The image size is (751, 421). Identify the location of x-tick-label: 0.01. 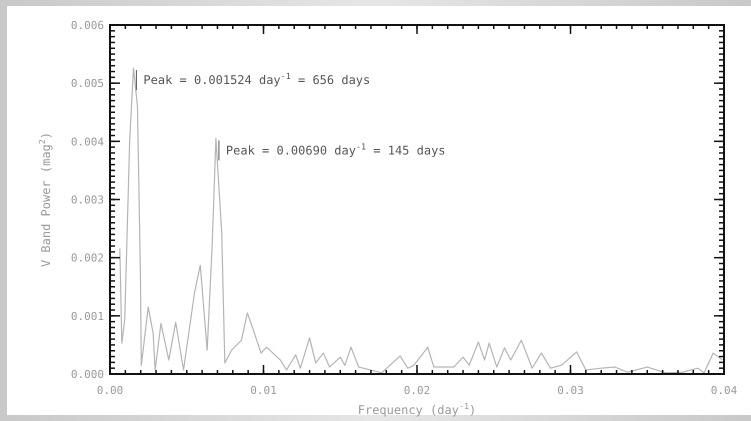
(263, 390).